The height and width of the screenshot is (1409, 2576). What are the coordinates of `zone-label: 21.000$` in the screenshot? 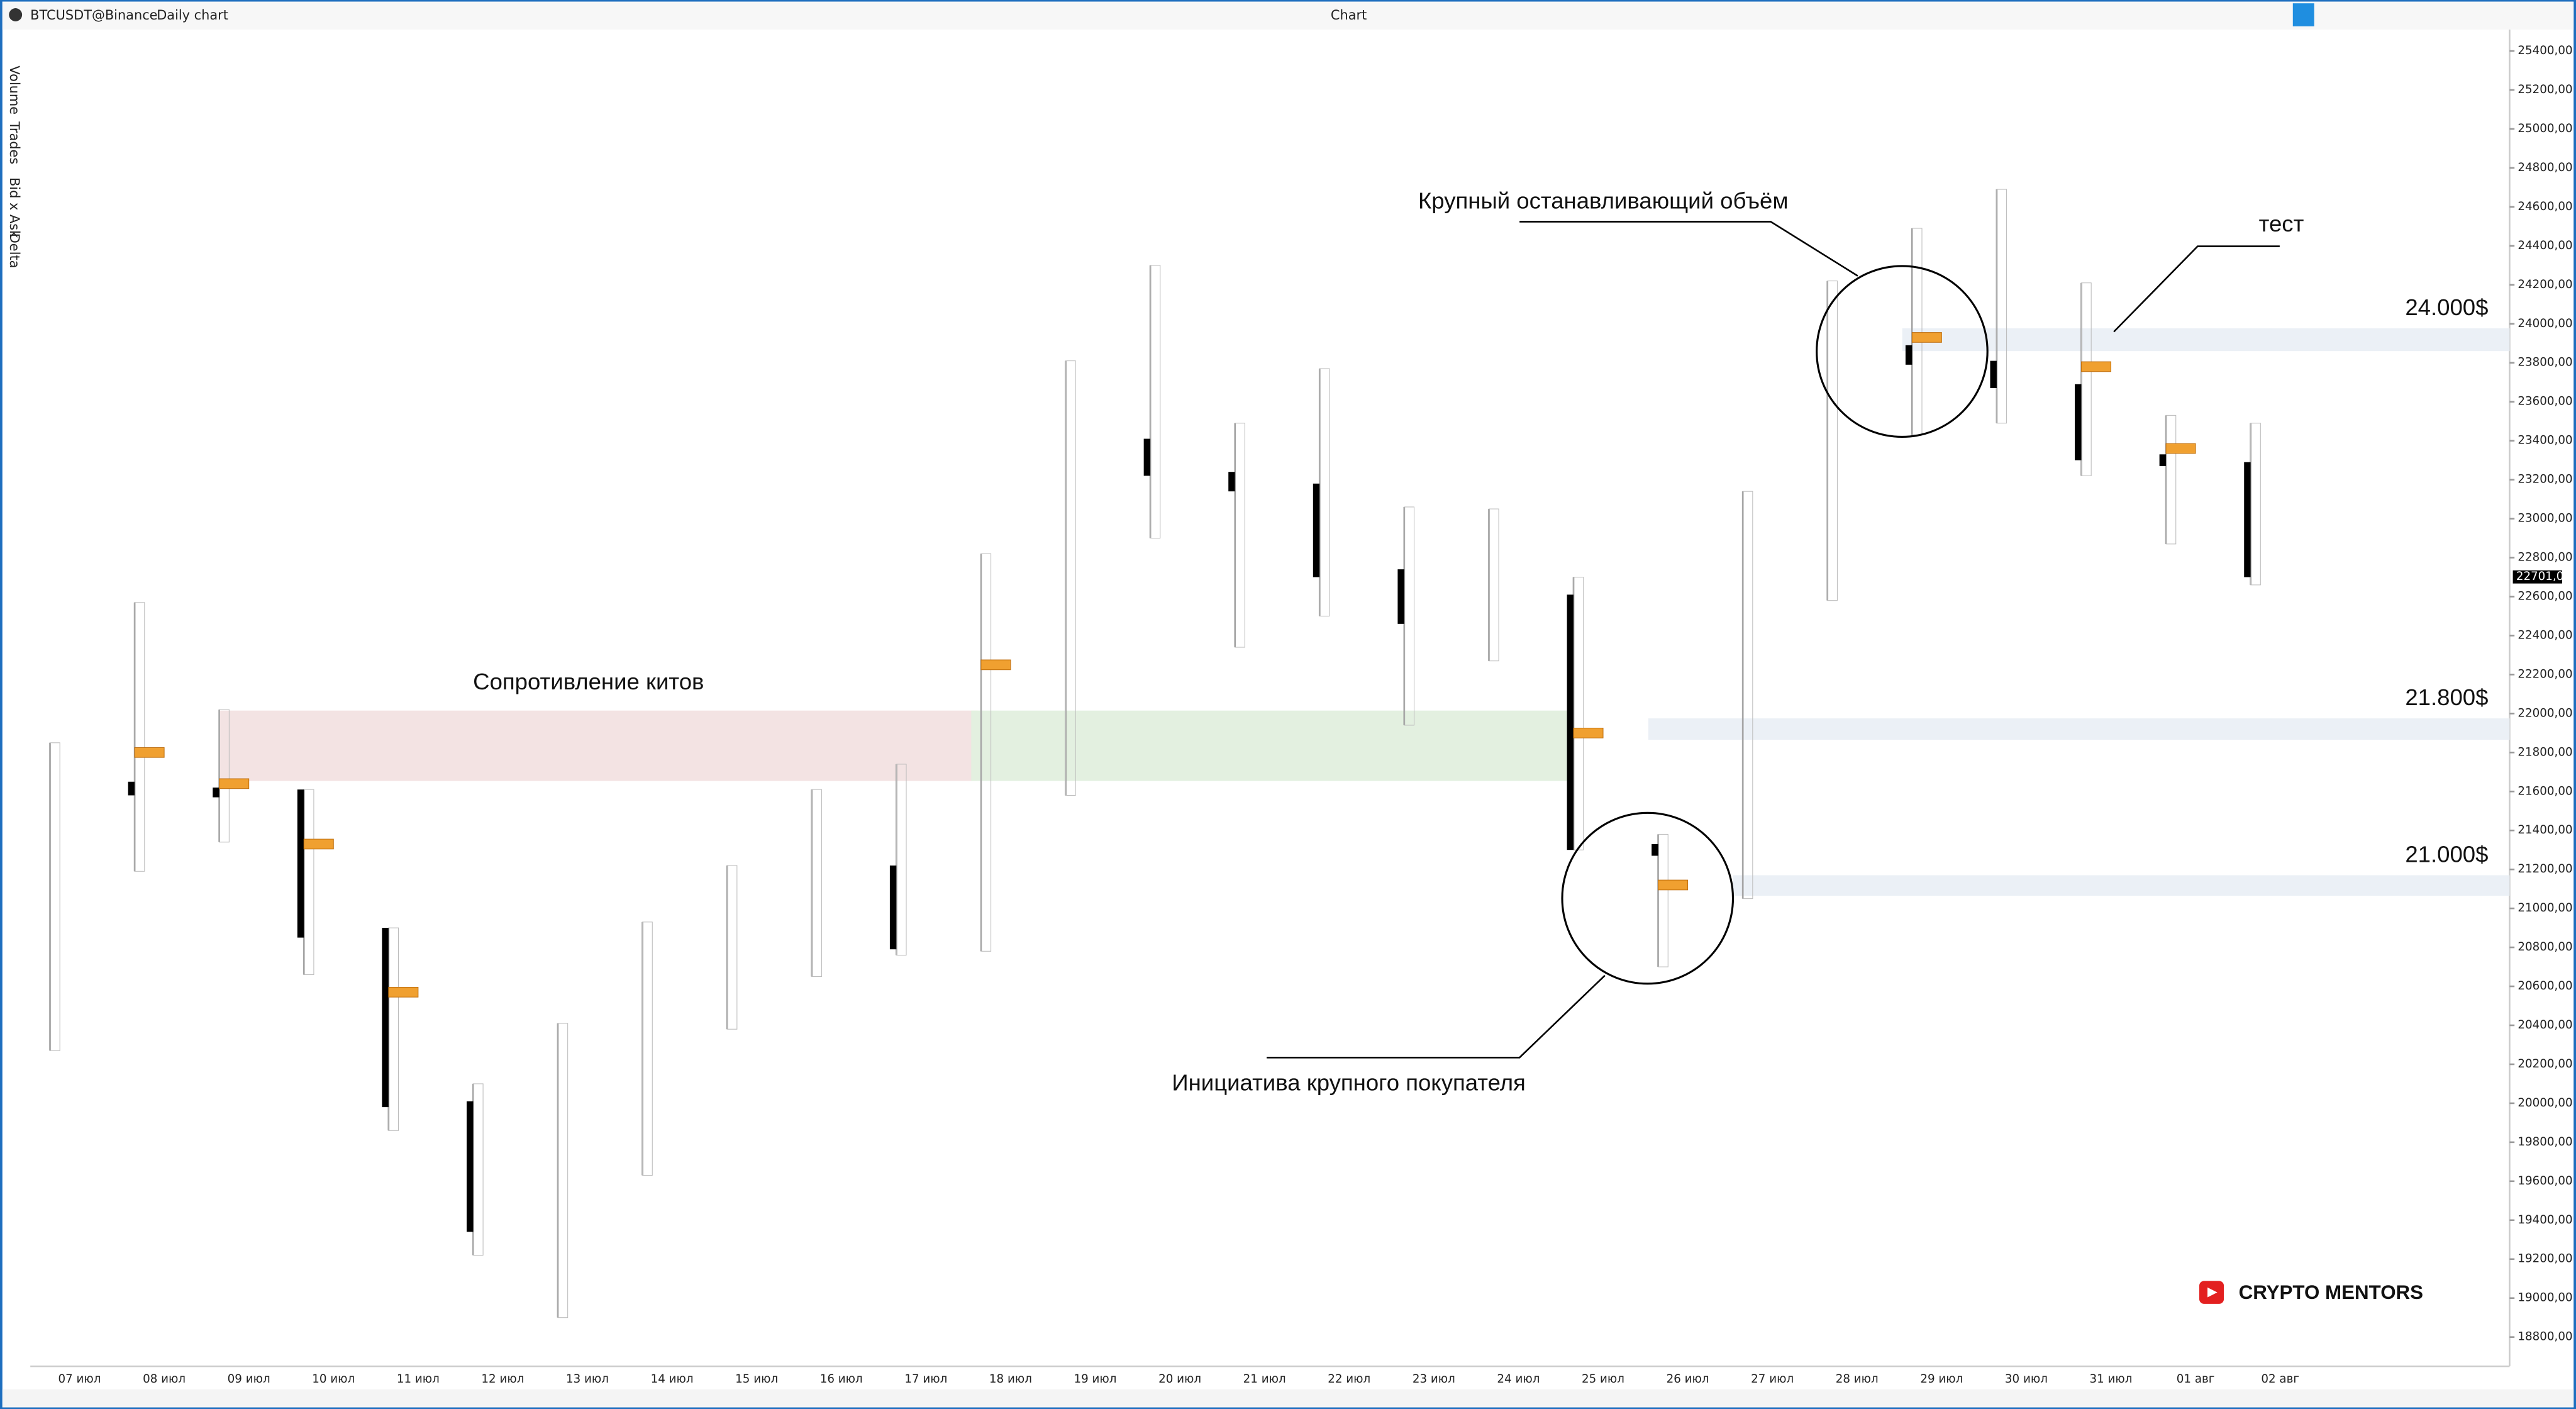 It's located at (2446, 855).